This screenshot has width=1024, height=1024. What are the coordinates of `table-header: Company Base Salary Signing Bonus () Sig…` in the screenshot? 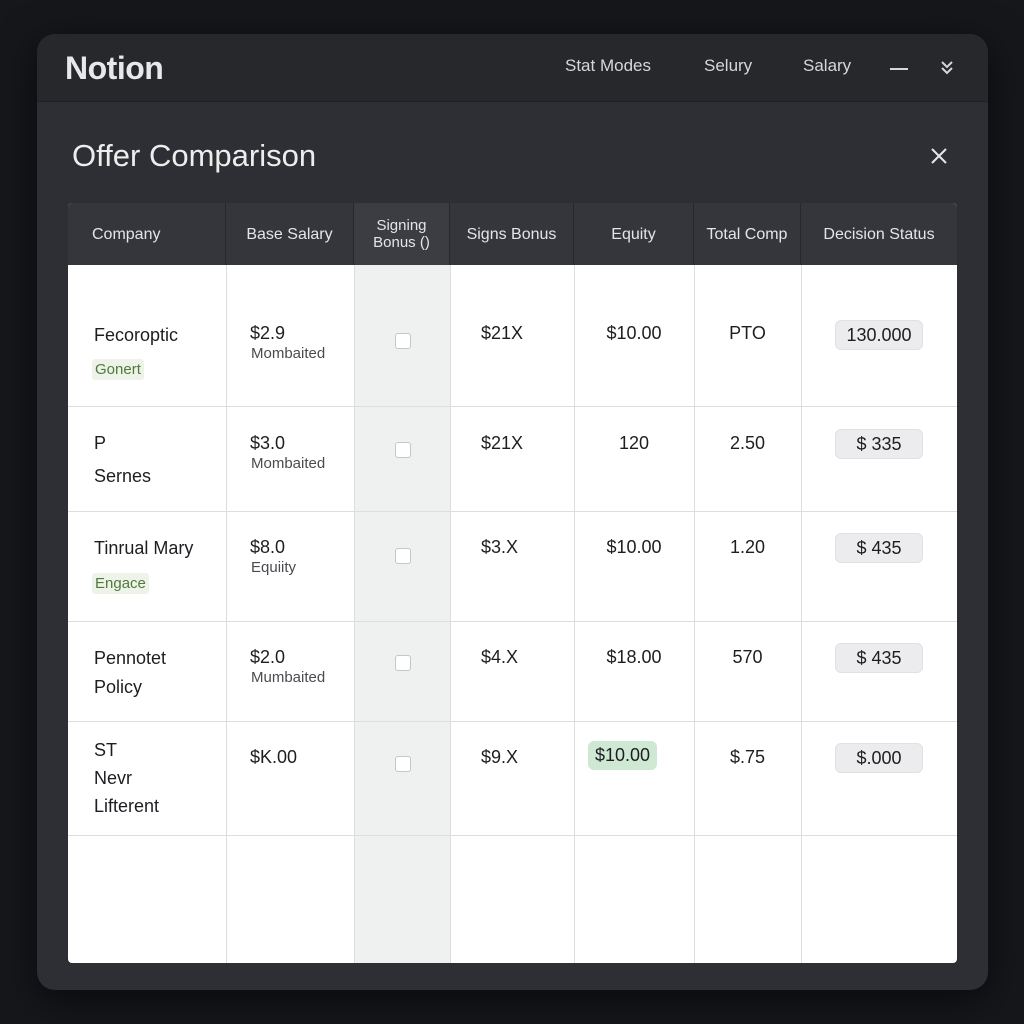 It's located at (512, 234).